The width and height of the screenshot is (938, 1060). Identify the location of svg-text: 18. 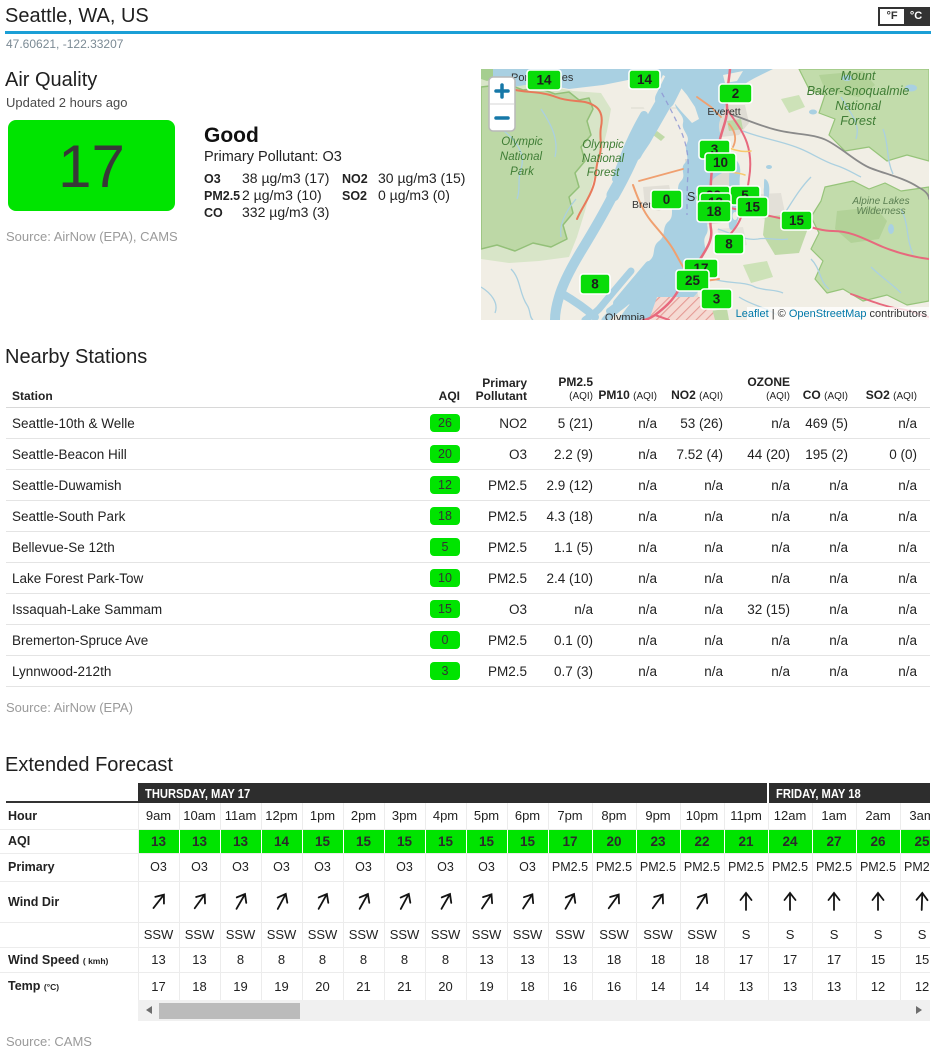
(714, 211).